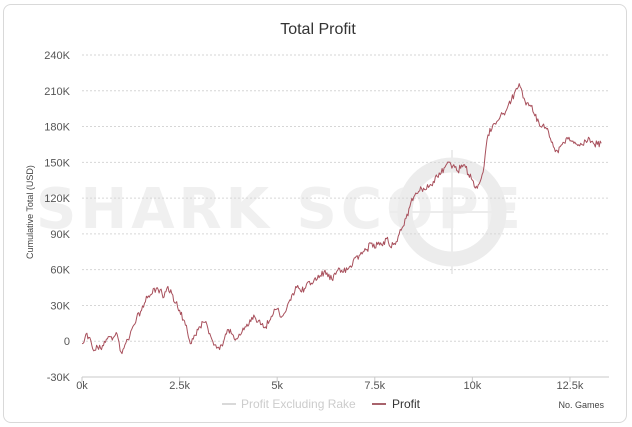 Image resolution: width=632 pixels, height=427 pixels. What do you see at coordinates (57, 56) in the screenshot?
I see `y-tick-label: 240K` at bounding box center [57, 56].